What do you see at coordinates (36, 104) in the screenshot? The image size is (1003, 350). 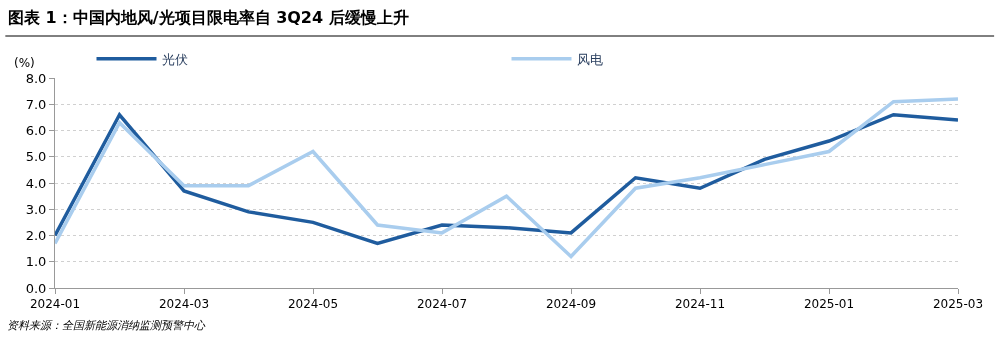 I see `y-tick-label: 7.0` at bounding box center [36, 104].